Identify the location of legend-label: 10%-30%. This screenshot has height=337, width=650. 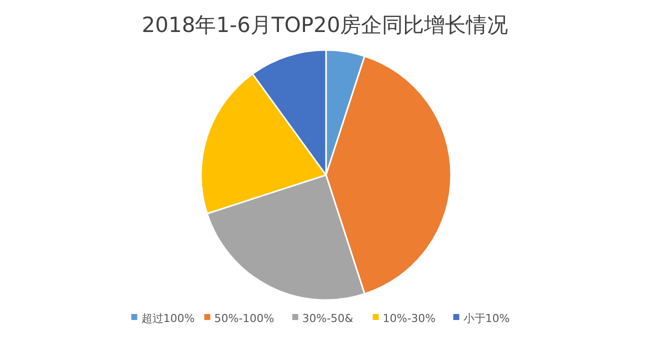
(409, 318).